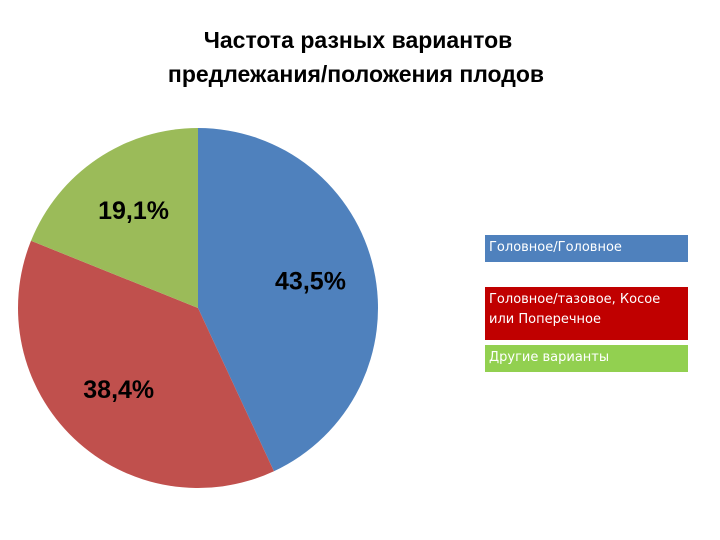 The height and width of the screenshot is (540, 720). I want to click on legend-entry: Другие варианты, so click(586, 358).